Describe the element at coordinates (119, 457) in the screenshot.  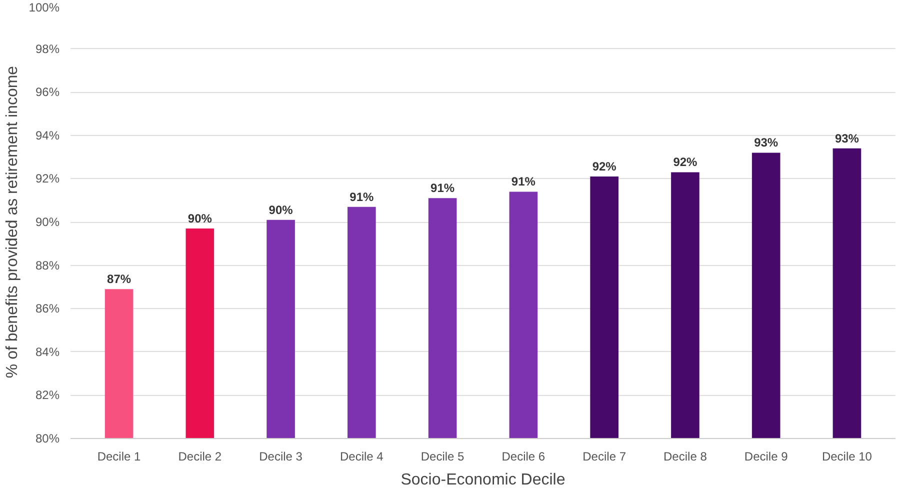
I see `x-tick-label: Decile 1` at that location.